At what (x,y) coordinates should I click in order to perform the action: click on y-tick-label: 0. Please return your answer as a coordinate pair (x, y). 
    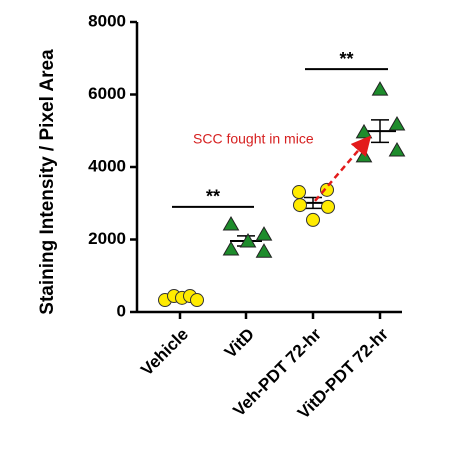
    Looking at the image, I should click on (121, 310).